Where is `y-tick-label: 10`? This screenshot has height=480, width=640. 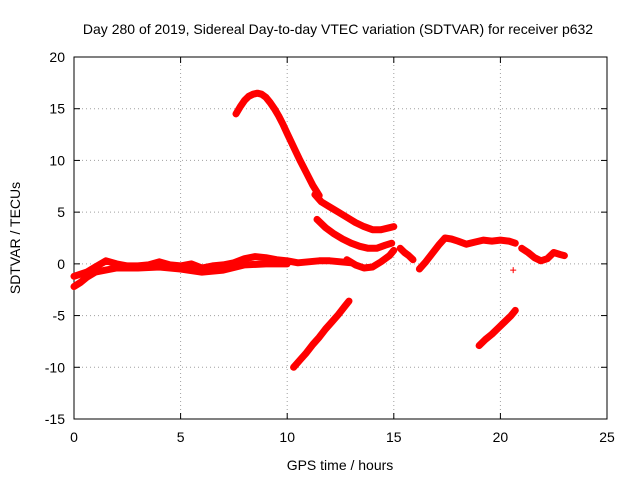 y-tick-label: 10 is located at coordinates (57, 160).